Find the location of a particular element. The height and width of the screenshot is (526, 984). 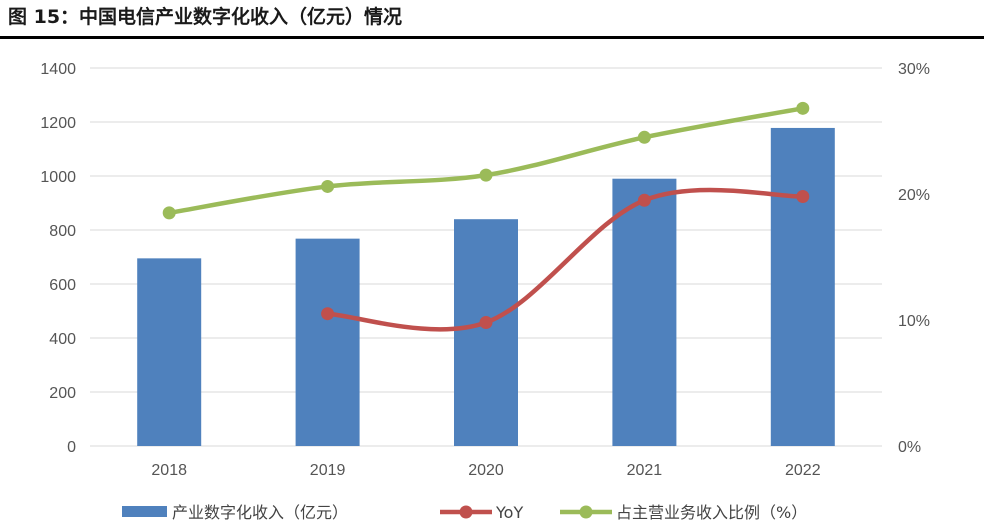

legend: 产业数字化收入（亿元） YoY 占主营业务收入比例（%） is located at coordinates (464, 512).